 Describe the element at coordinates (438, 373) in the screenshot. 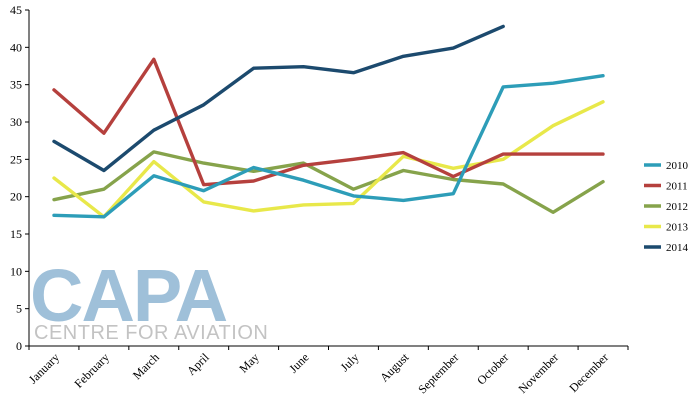

I see `x-axis-tick-label: September` at that location.